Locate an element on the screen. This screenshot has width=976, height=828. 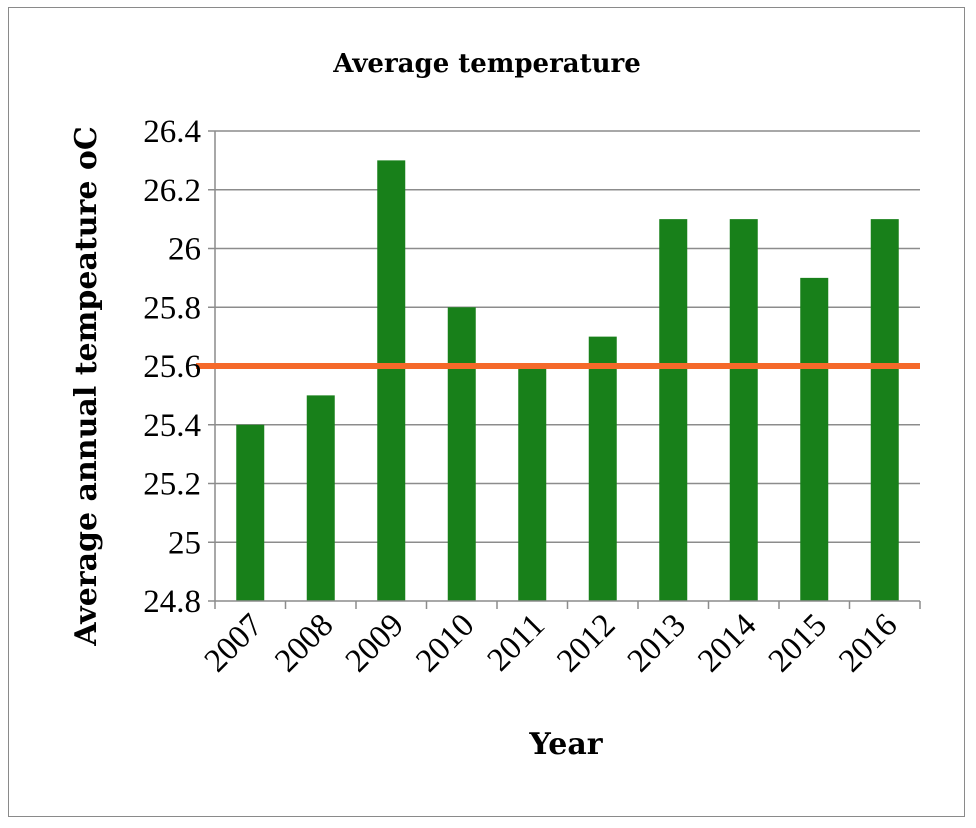
bar-2016 is located at coordinates (884, 410).